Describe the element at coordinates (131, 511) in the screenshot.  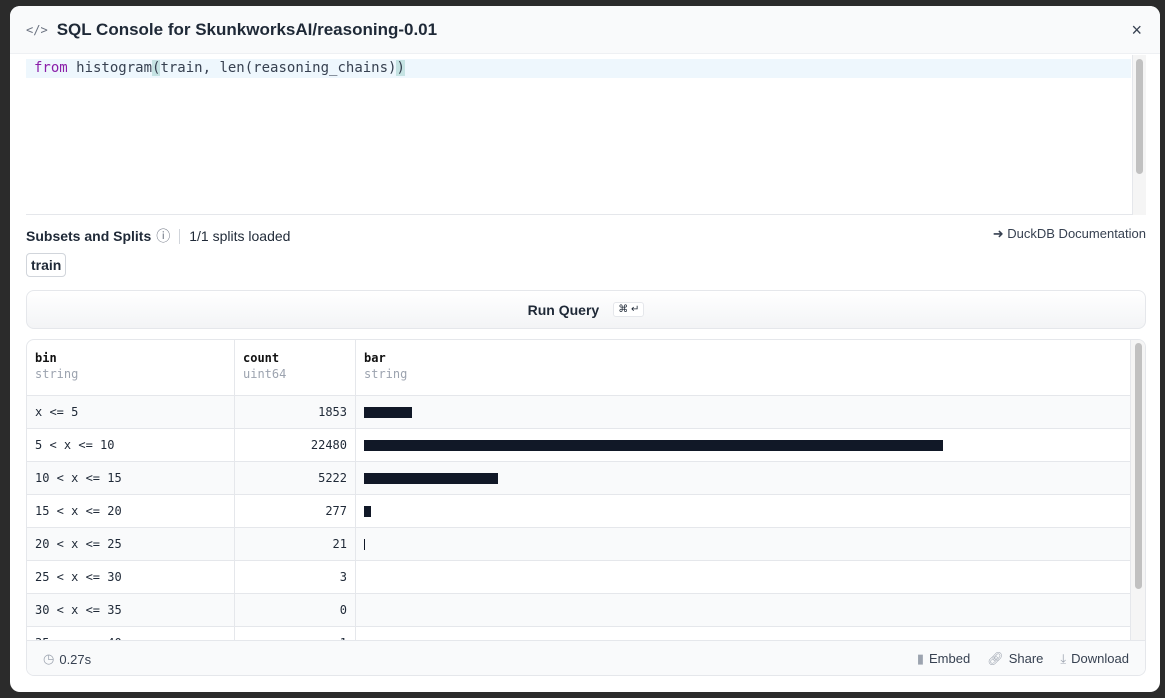
I see `bin-cell: 15 < x <= 20` at that location.